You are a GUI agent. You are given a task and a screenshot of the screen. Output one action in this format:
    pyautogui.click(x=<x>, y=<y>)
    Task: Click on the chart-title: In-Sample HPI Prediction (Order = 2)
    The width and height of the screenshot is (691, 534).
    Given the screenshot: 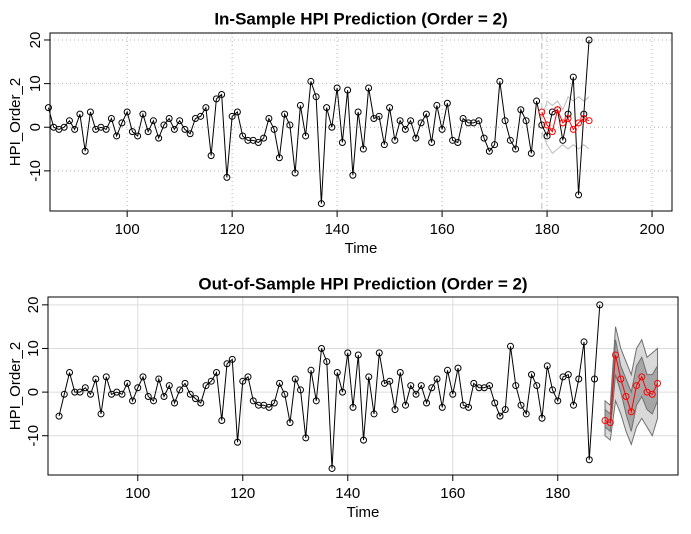 What is the action you would take?
    pyautogui.click(x=360, y=18)
    